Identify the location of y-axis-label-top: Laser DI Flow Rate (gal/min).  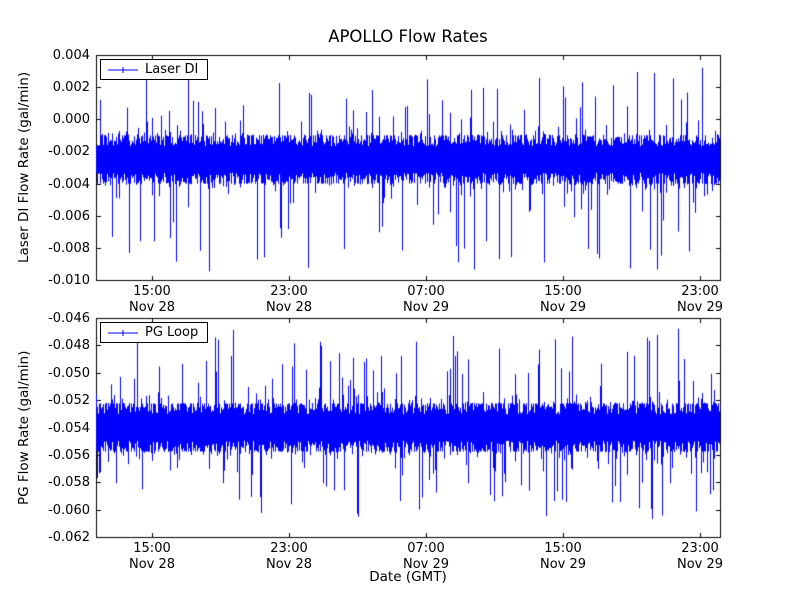
(24, 167).